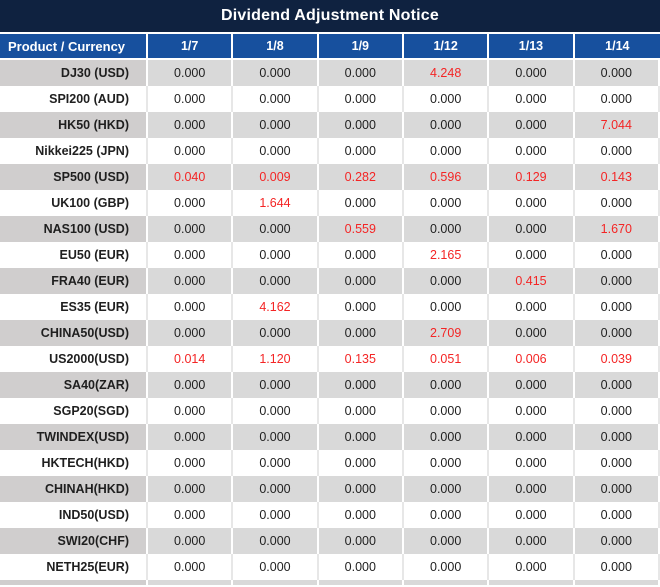 This screenshot has height=587, width=660. What do you see at coordinates (74, 567) in the screenshot?
I see `product-cell: NETH25(EUR)` at bounding box center [74, 567].